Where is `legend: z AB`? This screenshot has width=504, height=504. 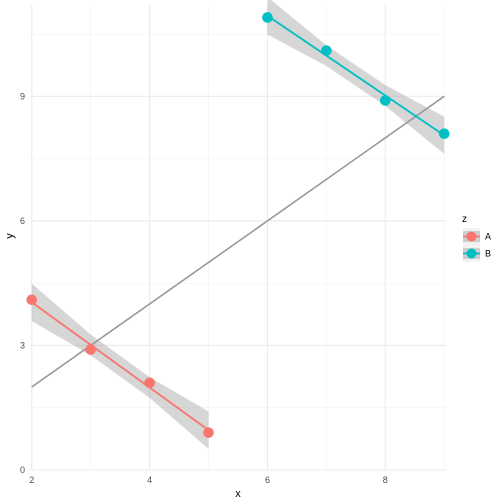
legend: z AB is located at coordinates (476, 238).